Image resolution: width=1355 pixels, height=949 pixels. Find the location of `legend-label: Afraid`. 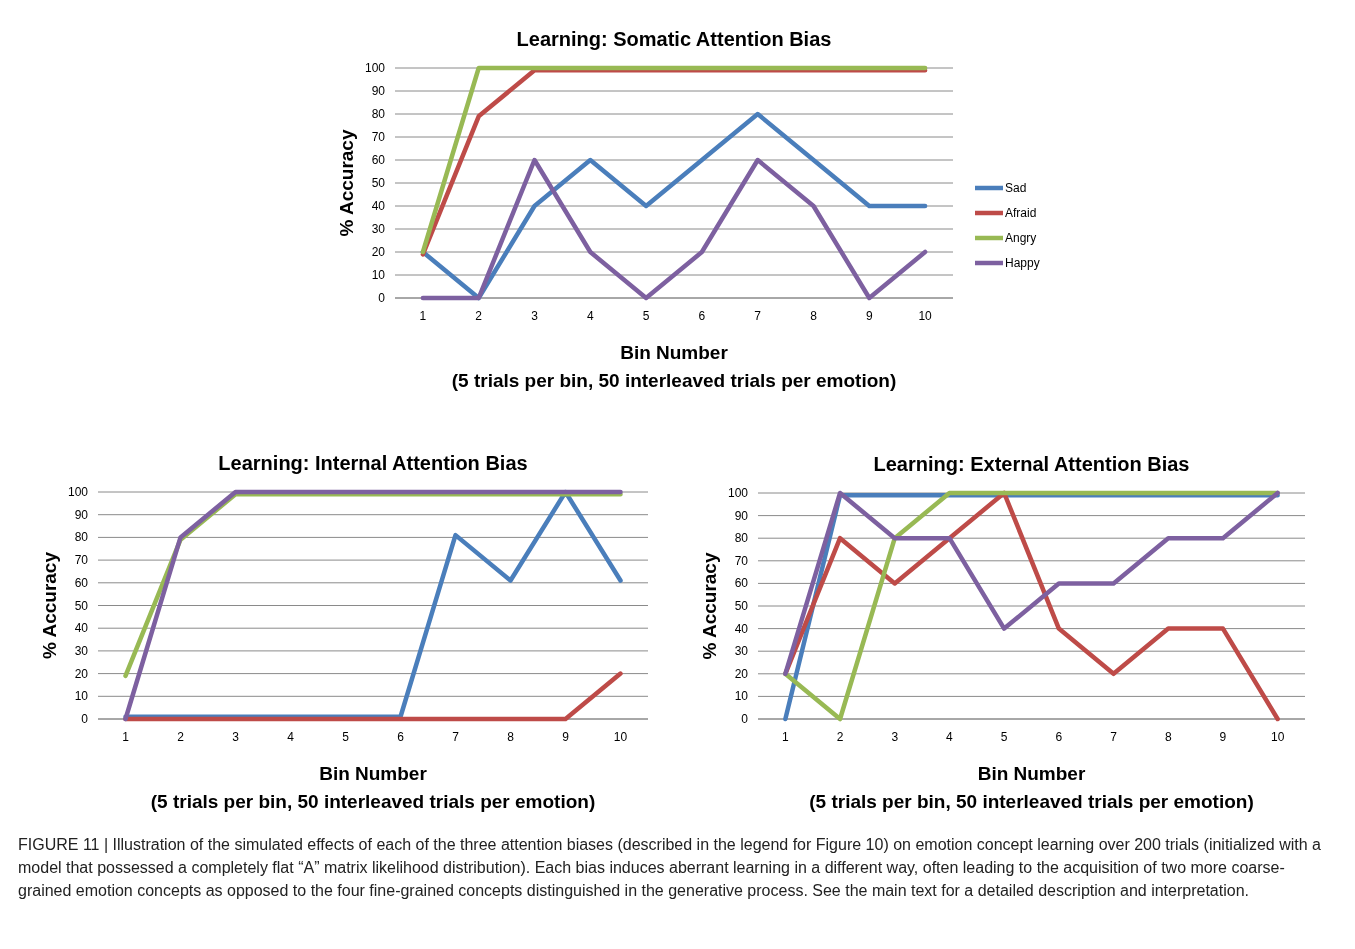

legend-label: Afraid is located at coordinates (1021, 213).